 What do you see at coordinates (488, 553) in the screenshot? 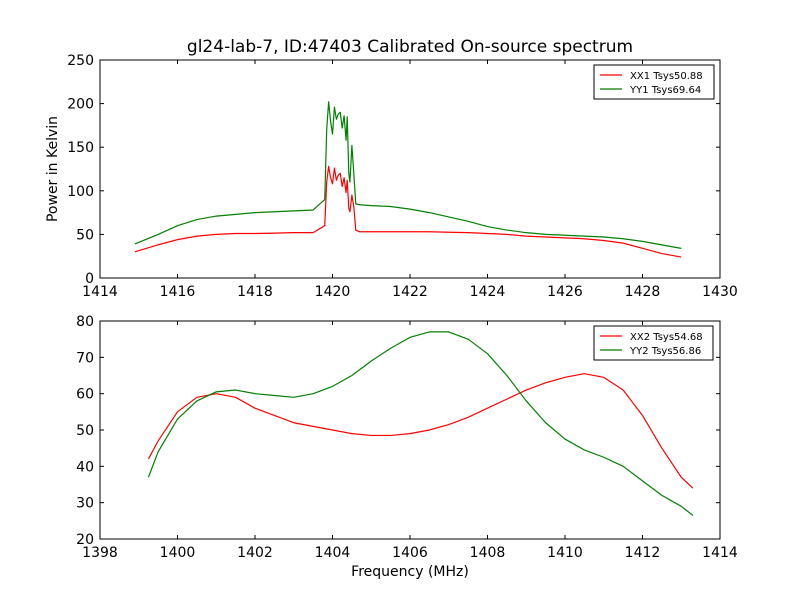
I see `bottom-x-tick-label: 1408` at bounding box center [488, 553].